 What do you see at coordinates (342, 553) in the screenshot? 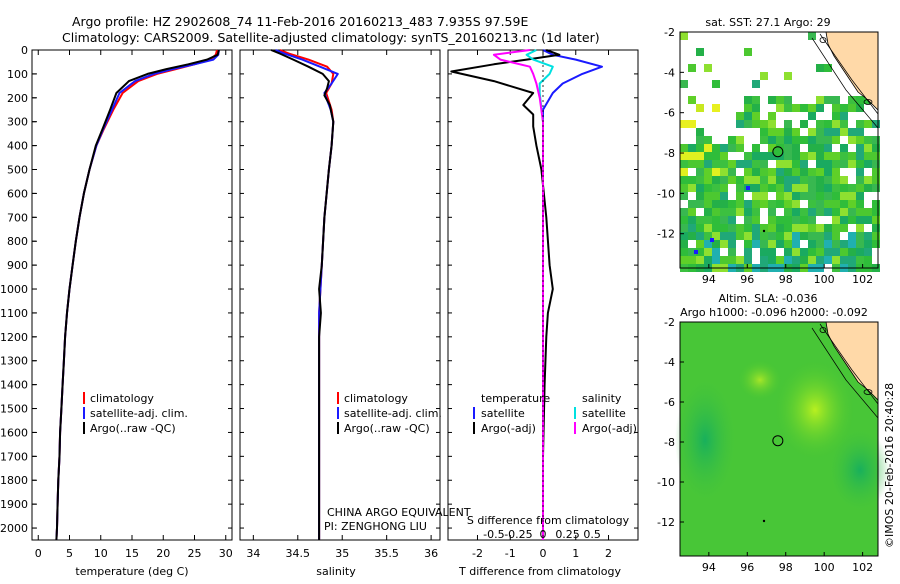
I see `x-tick-label: 35` at bounding box center [342, 553].